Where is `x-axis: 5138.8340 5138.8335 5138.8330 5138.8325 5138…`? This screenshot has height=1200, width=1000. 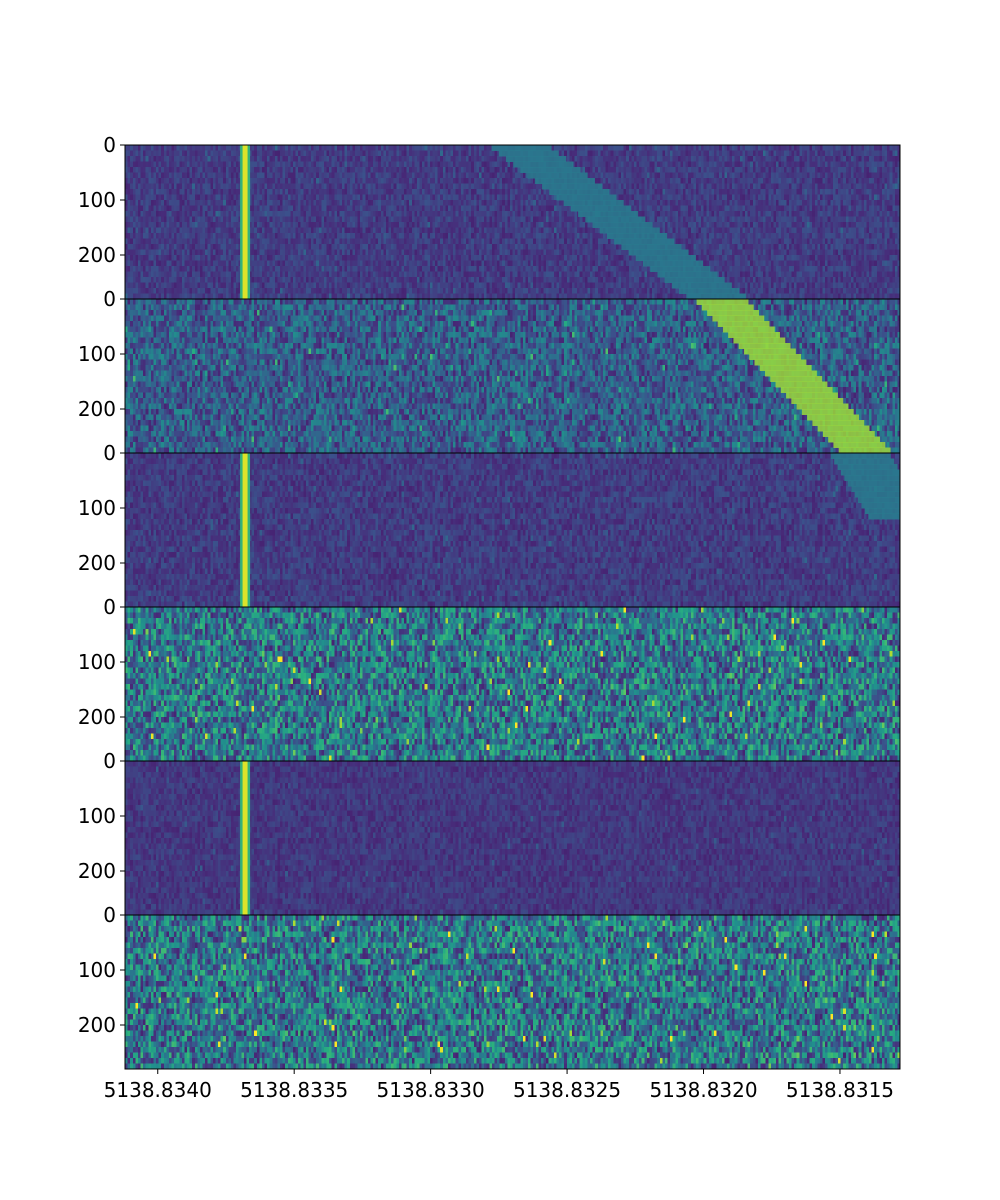 x-axis: 5138.8340 5138.8335 5138.8330 5138.8325 5138… is located at coordinates (499, 1085).